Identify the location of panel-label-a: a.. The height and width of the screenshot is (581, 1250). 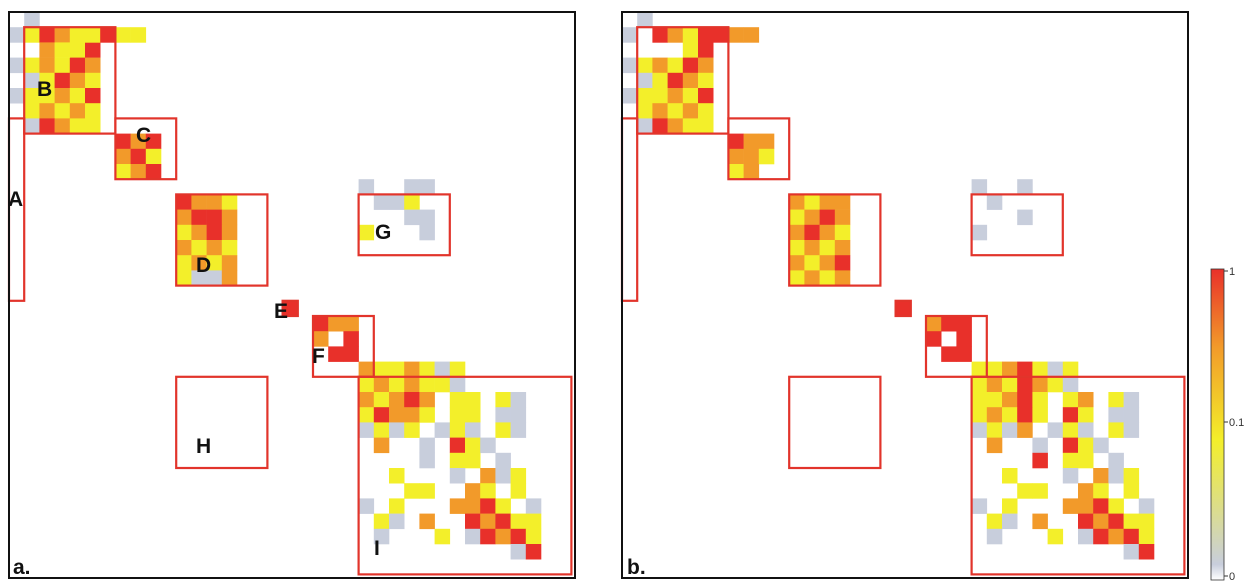
(22, 567).